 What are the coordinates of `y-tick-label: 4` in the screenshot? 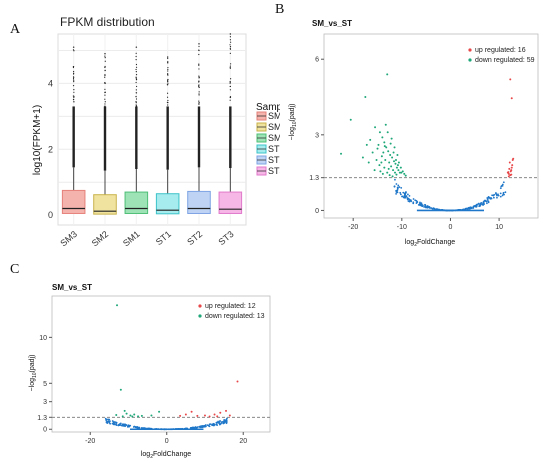 It's located at (50, 83).